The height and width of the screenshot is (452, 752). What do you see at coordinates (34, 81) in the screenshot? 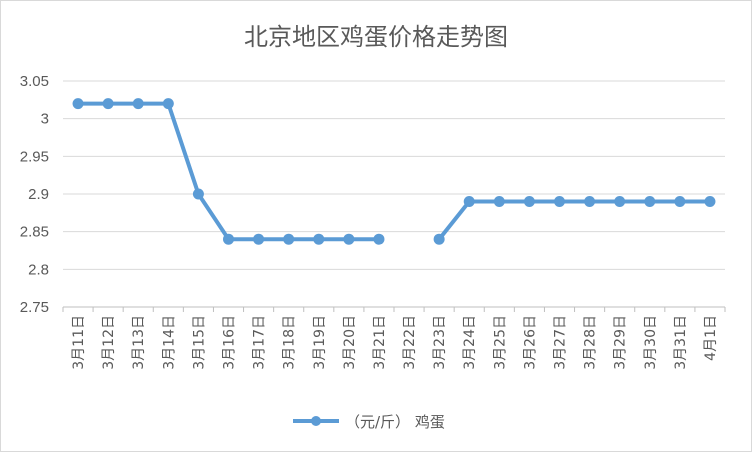
I see `y-tick-label: 3.05` at bounding box center [34, 81].